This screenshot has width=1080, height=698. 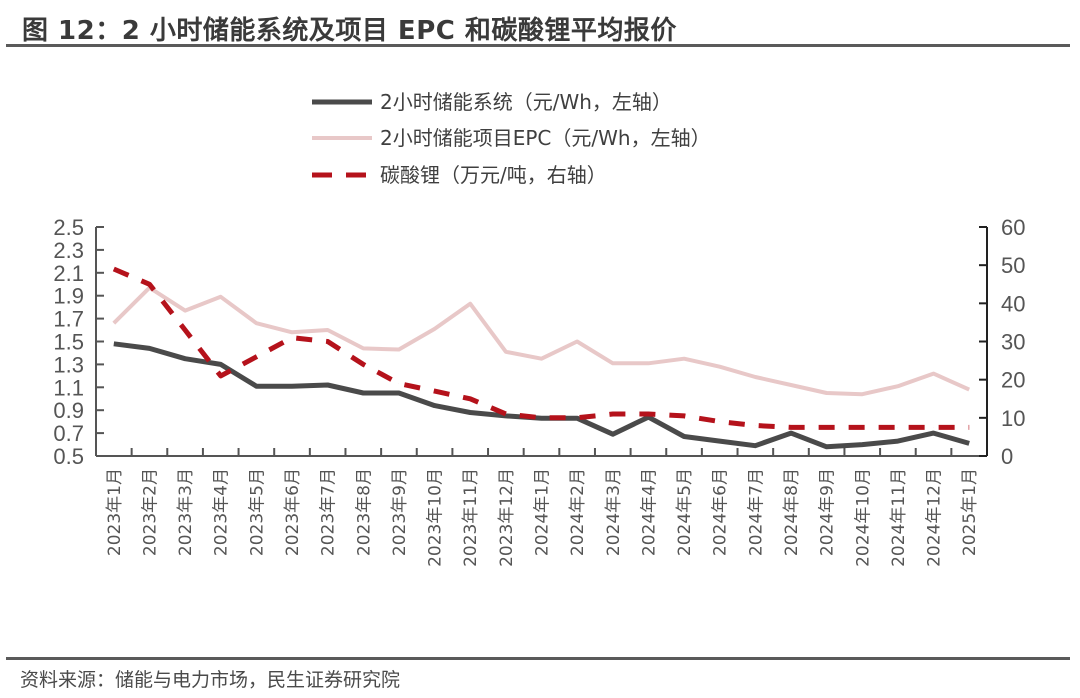 I want to click on x-tick-label: 2024年9月, so click(x=828, y=512).